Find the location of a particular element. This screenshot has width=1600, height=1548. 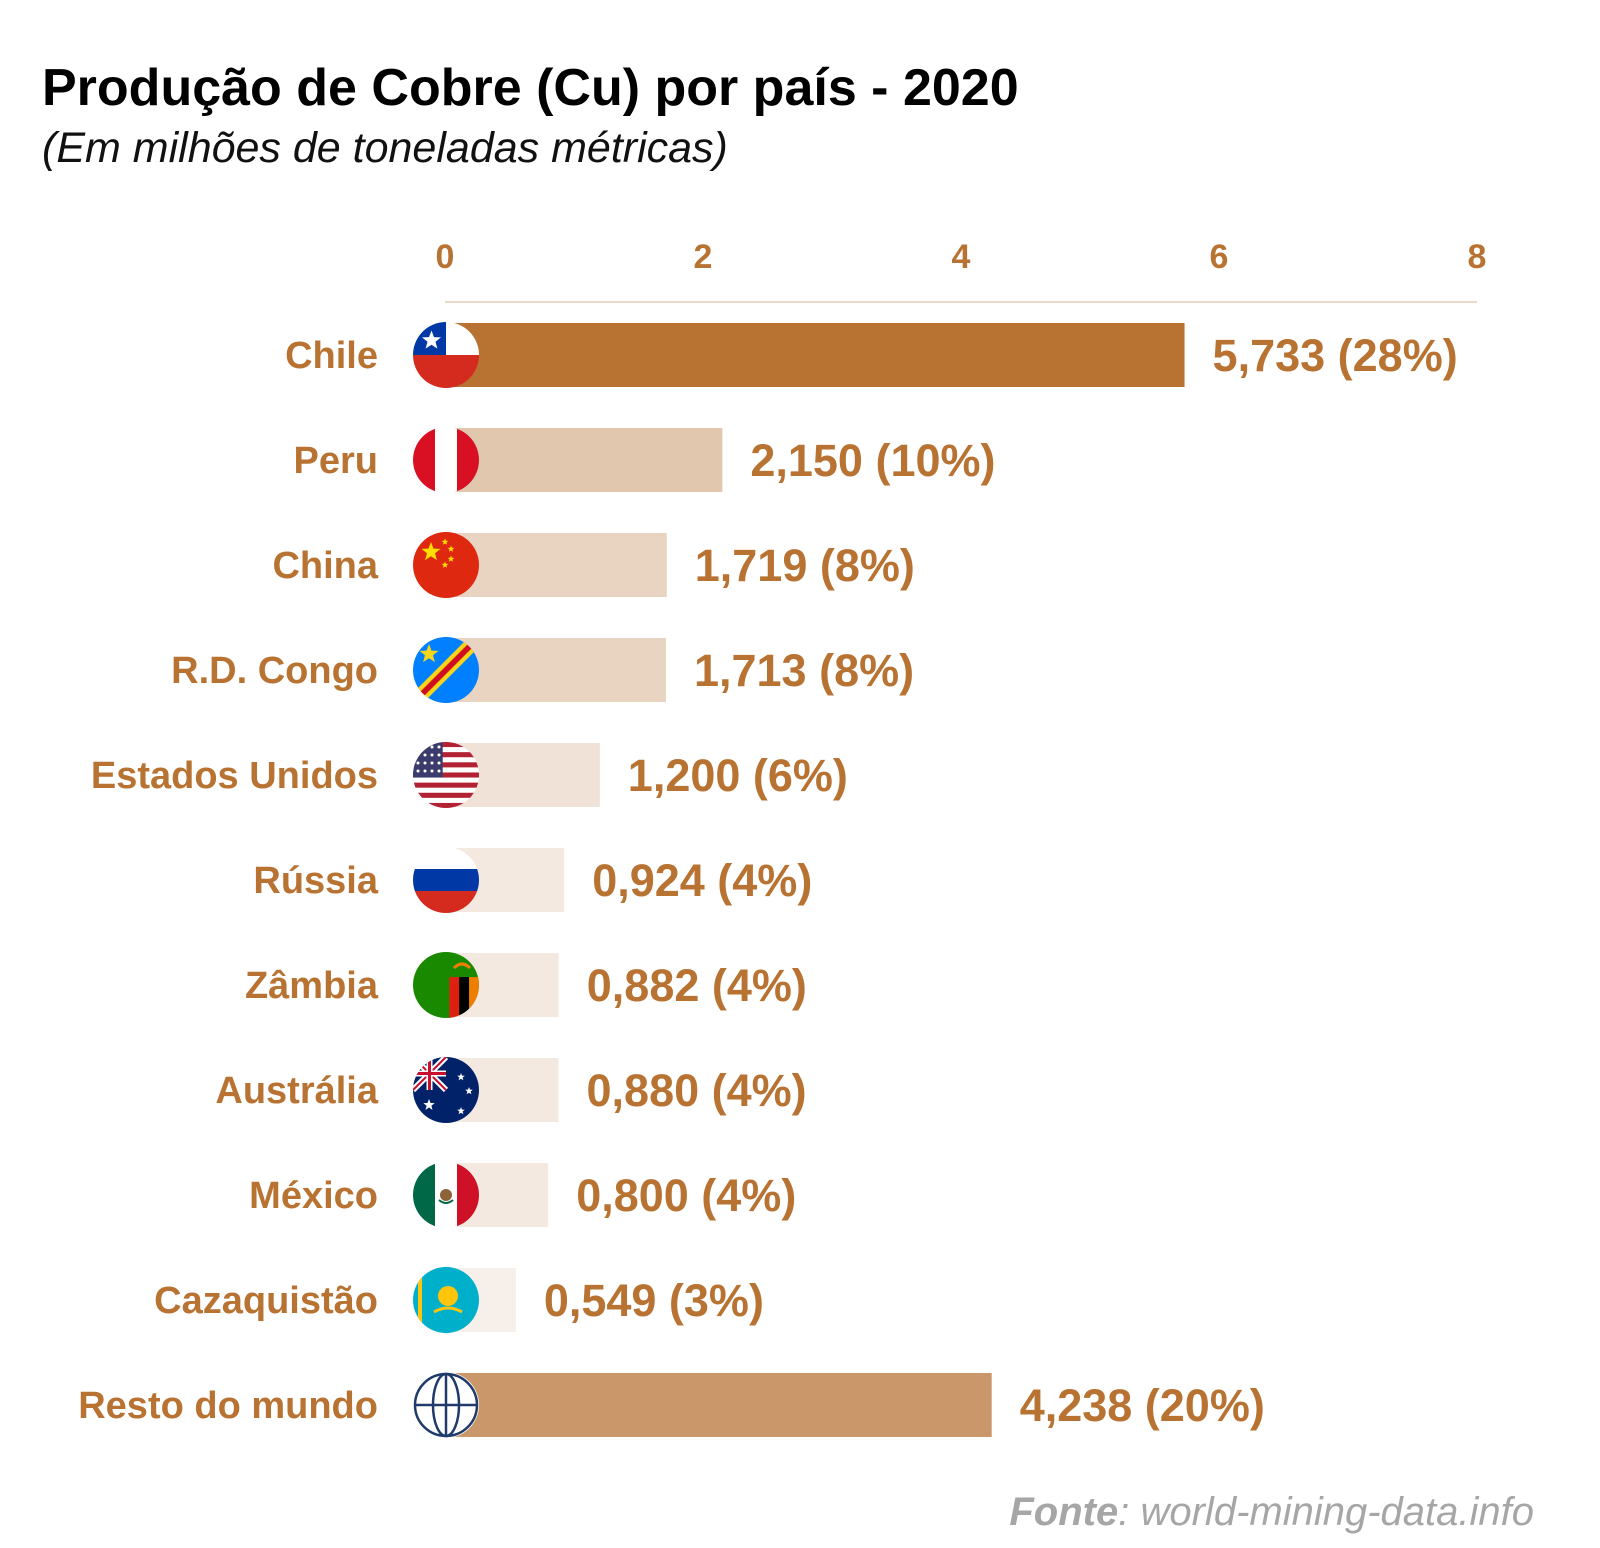

zambia-flag-icon is located at coordinates (446, 985).